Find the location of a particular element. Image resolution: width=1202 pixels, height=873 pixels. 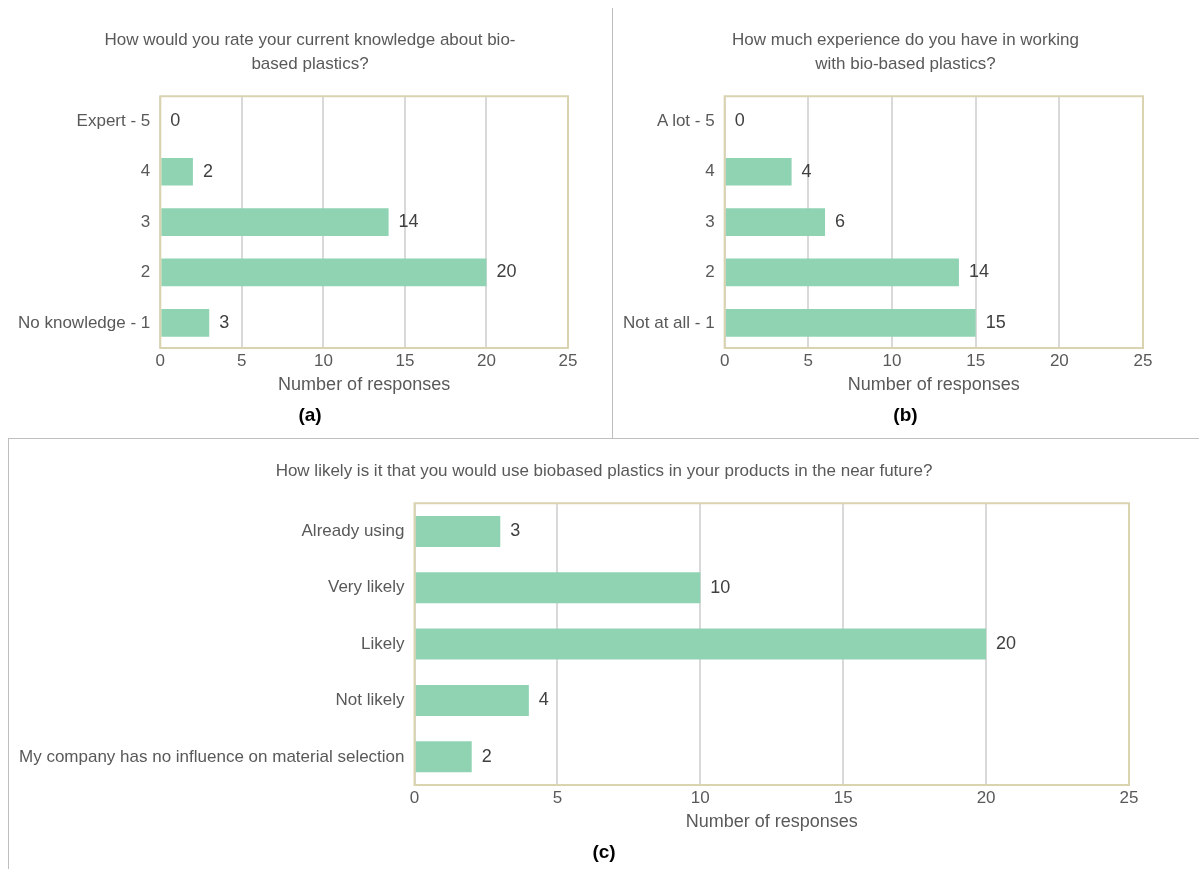

text: (c) is located at coordinates (604, 852).